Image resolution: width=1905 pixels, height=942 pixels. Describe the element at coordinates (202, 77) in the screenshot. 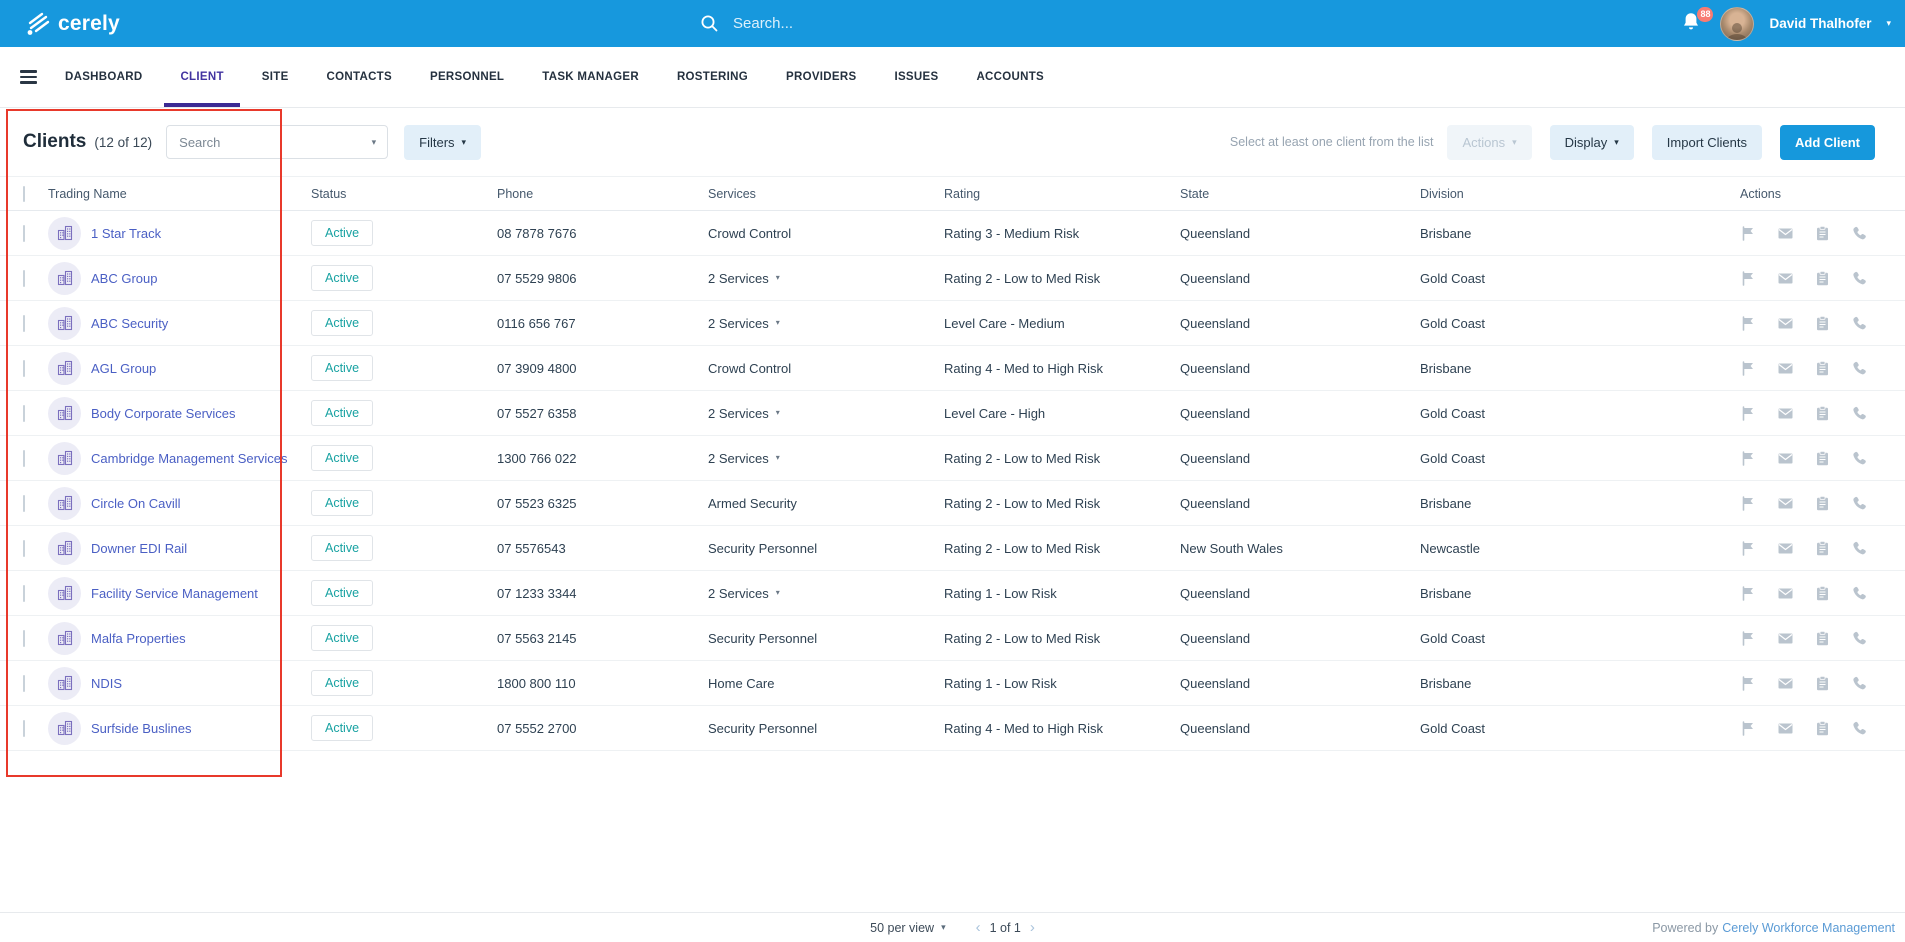

I see `nav-item: CLIENT` at that location.